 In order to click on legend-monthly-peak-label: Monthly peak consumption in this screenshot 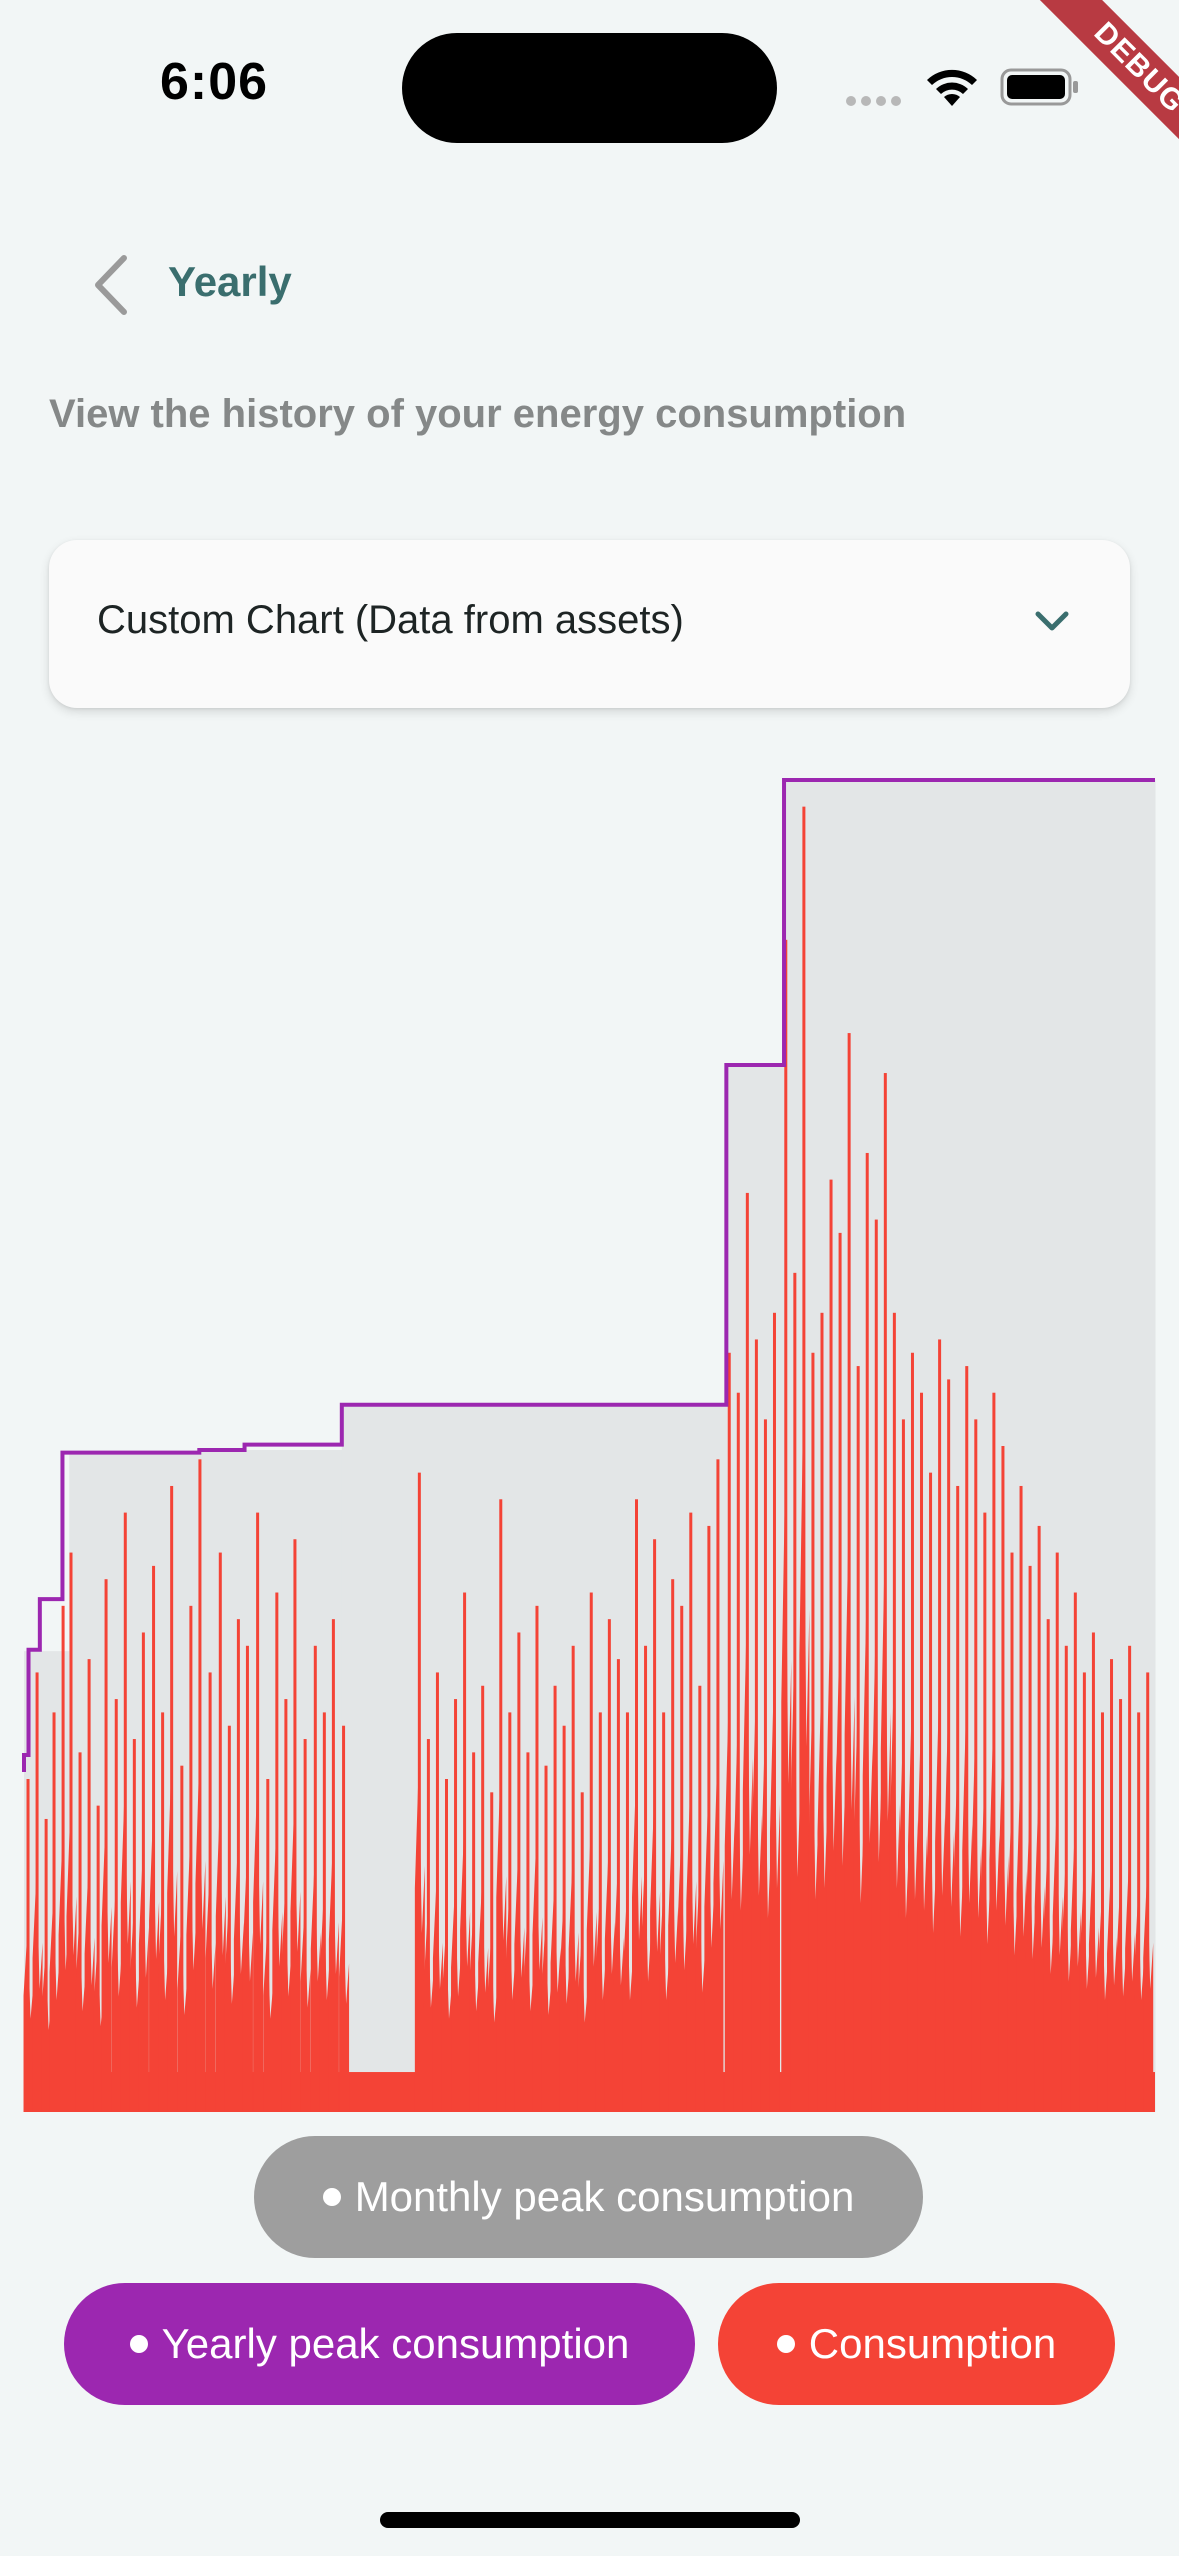, I will do `click(604, 2196)`.